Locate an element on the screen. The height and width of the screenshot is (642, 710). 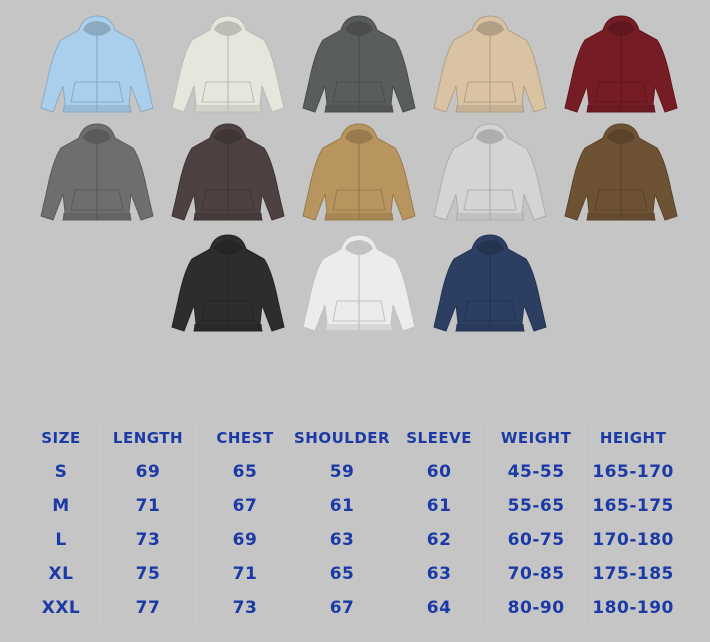
table-cell: 60 is located at coordinates (439, 471).